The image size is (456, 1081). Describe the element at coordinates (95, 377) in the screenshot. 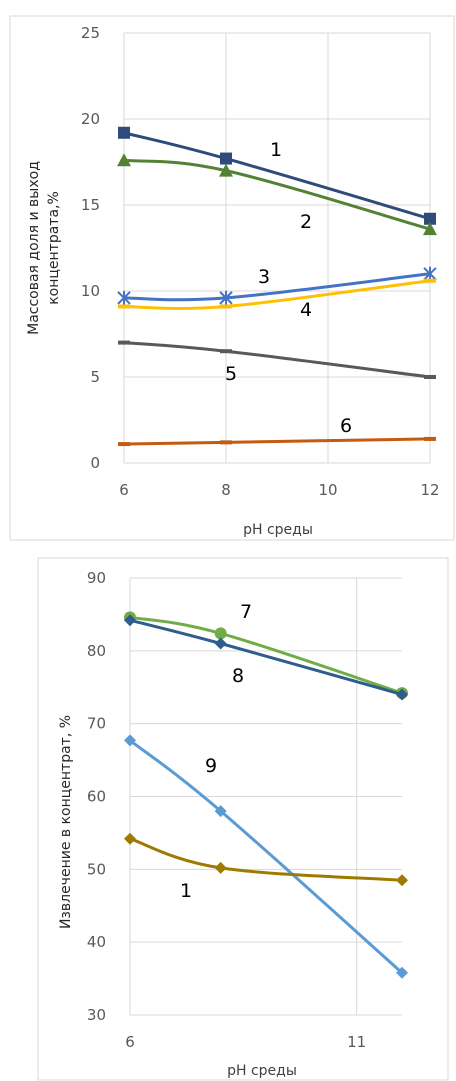

I see `chart1-y-tick-label: 5` at that location.